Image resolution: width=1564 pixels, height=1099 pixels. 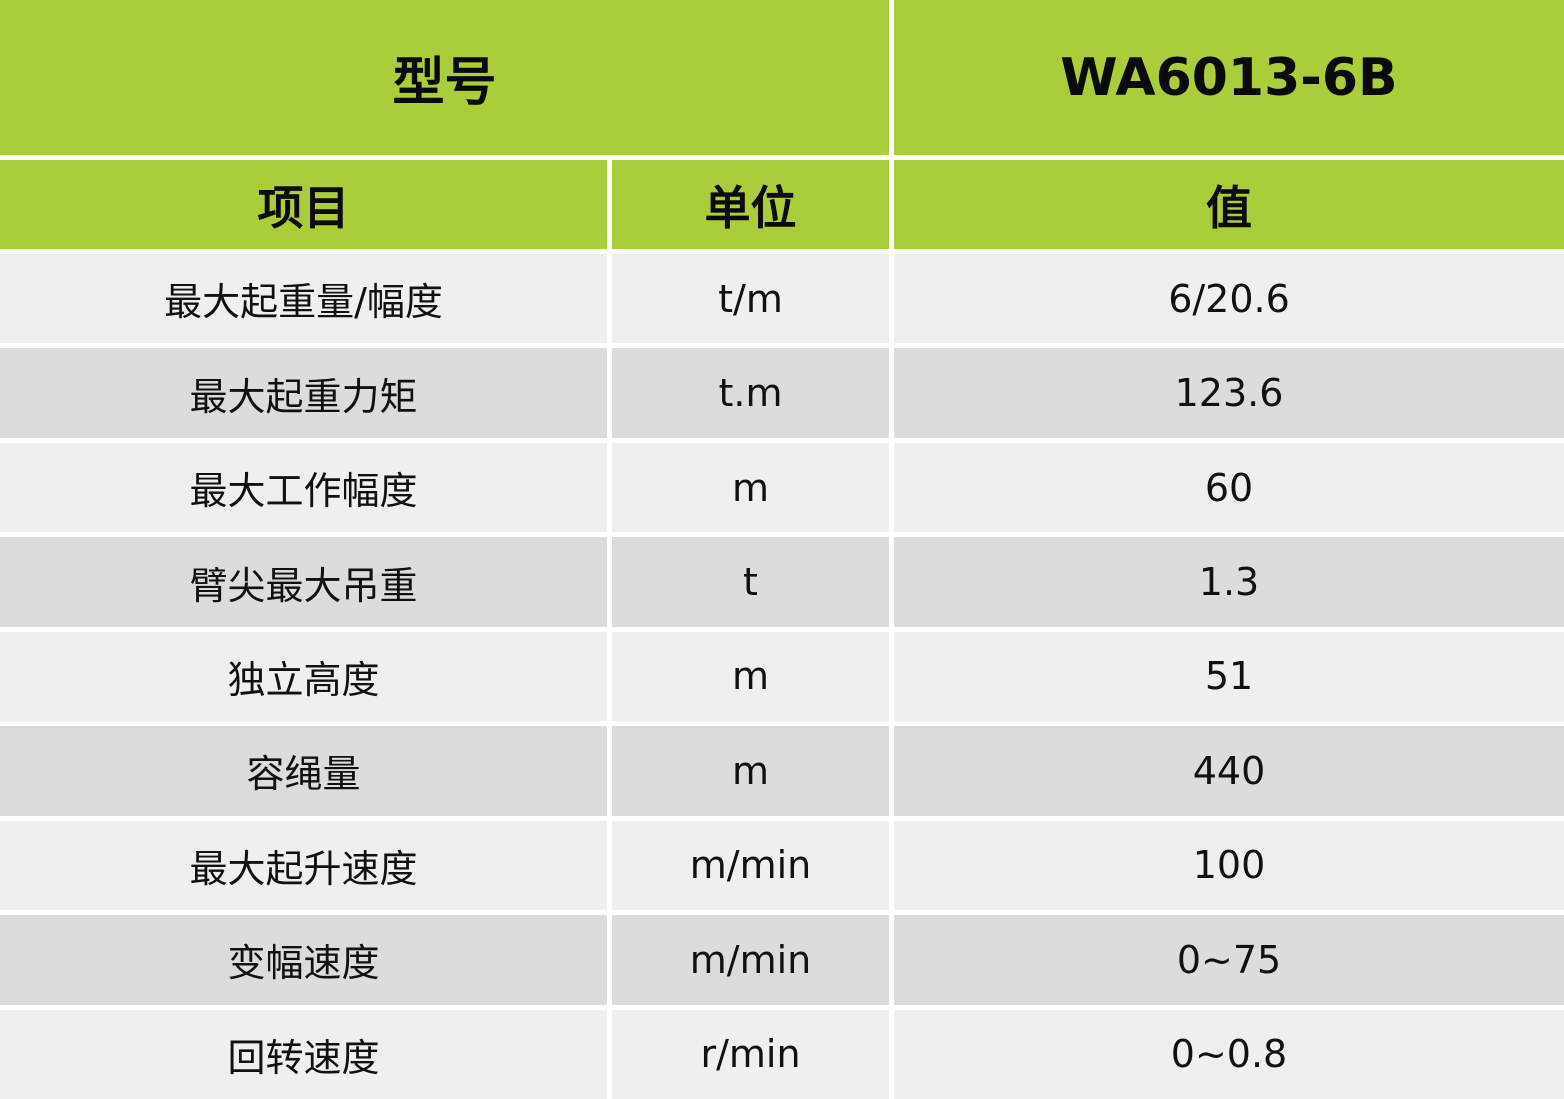 I want to click on table-cell-value: 51, so click(x=1229, y=676).